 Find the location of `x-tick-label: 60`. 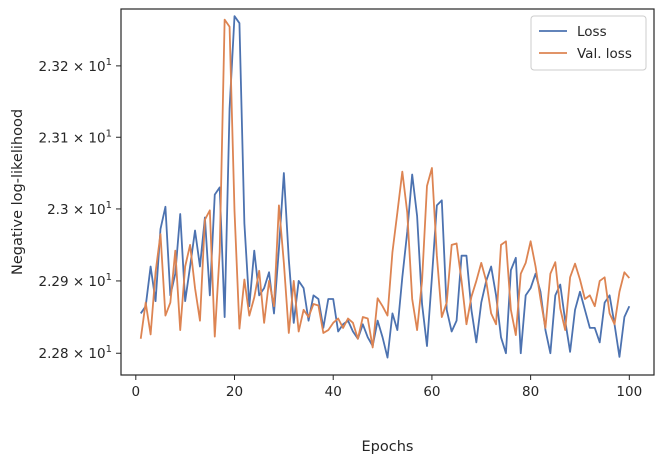

x-tick-label: 60 is located at coordinates (431, 392).